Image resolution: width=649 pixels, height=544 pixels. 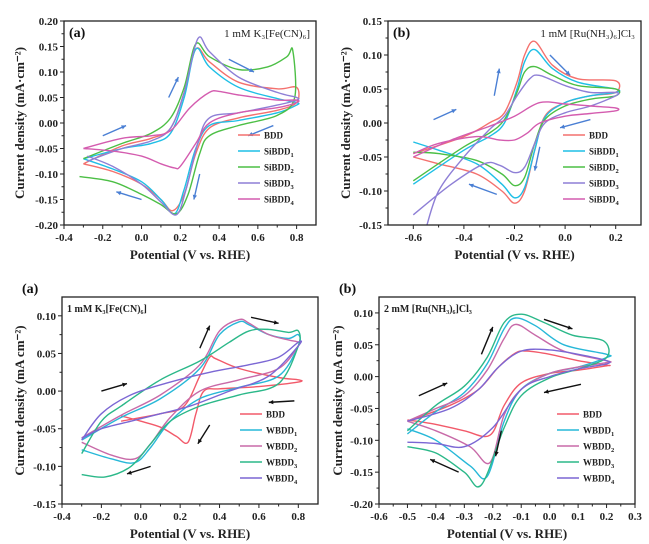 I want to click on series-line-wbdd4, so click(x=509, y=398).